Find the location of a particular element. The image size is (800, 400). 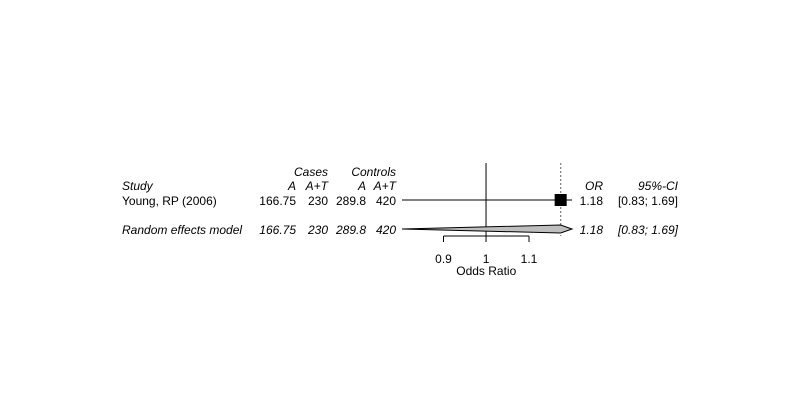

pooled-cases-a: 166.75 is located at coordinates (277, 230).